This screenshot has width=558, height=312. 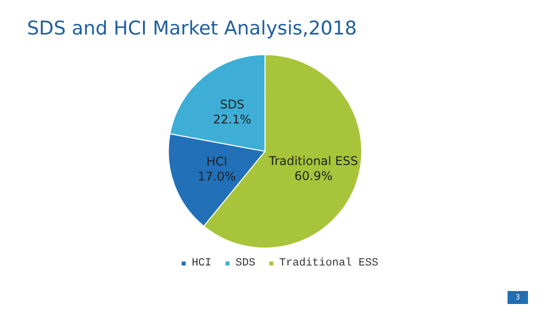 I want to click on slice-label: HCI, so click(x=217, y=161).